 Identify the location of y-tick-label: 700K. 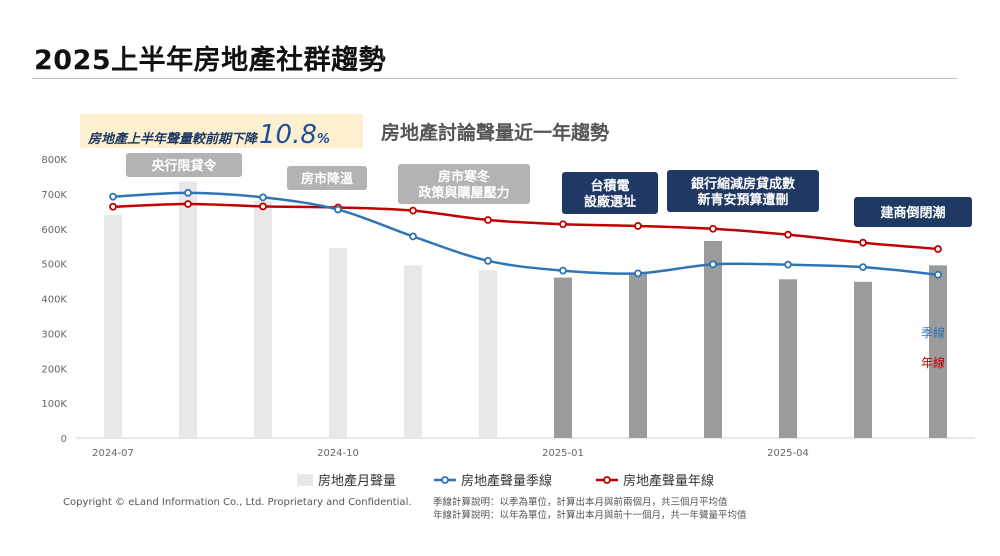
(54, 195).